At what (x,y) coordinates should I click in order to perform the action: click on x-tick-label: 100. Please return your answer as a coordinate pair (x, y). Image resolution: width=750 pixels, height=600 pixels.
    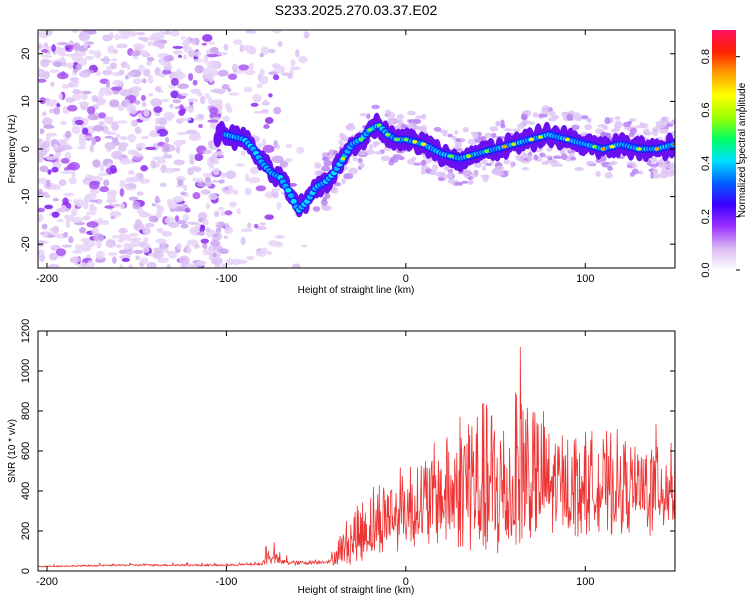
    Looking at the image, I should click on (585, 279).